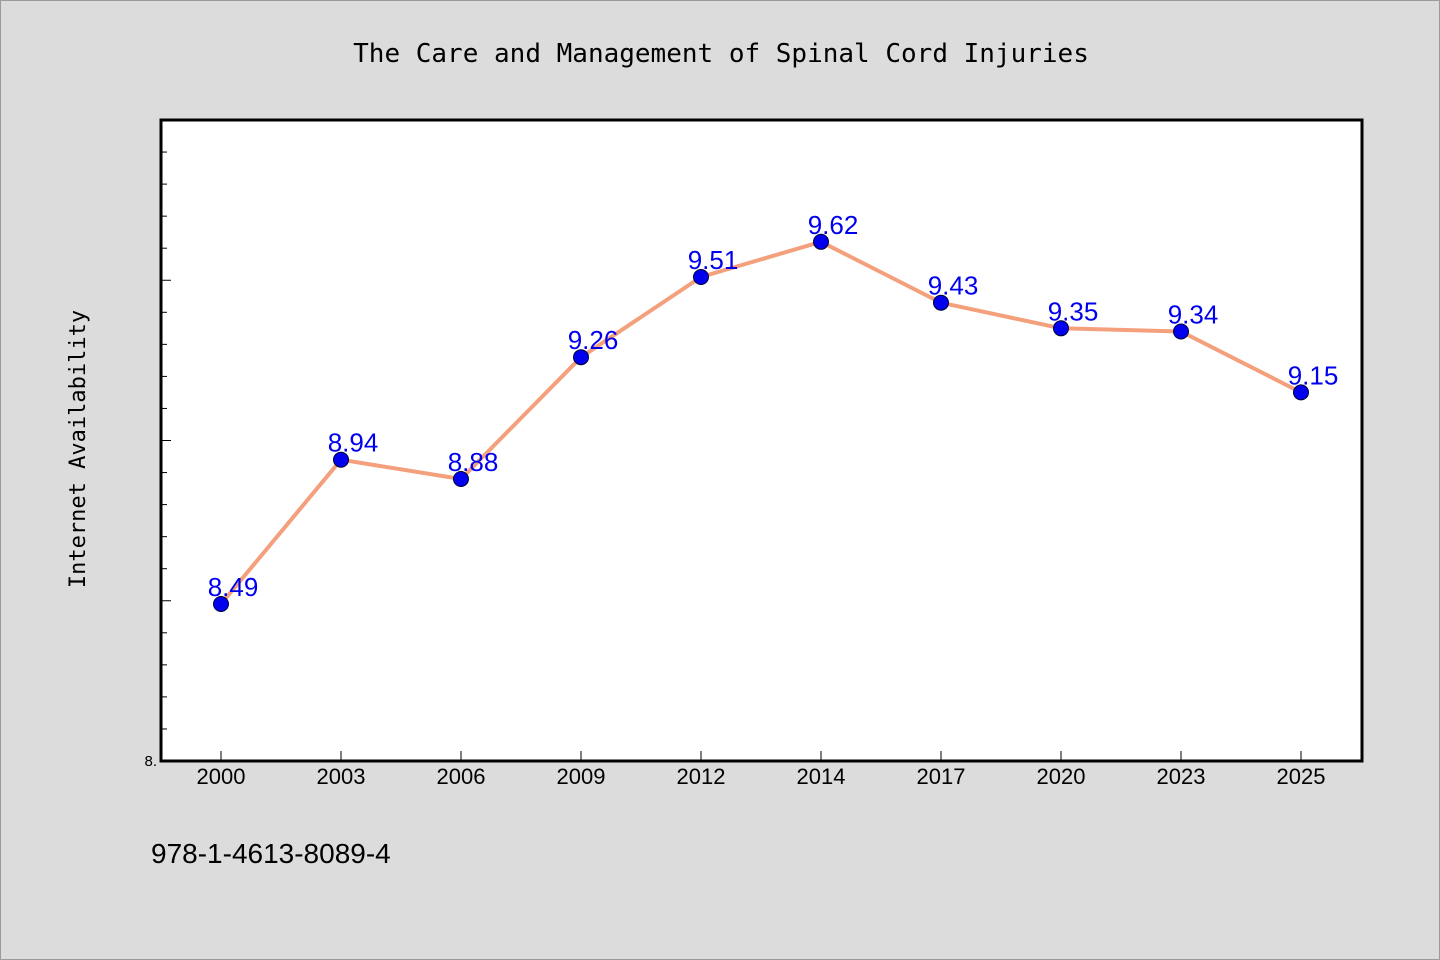  I want to click on x-tick-label: 2014, so click(821, 776).